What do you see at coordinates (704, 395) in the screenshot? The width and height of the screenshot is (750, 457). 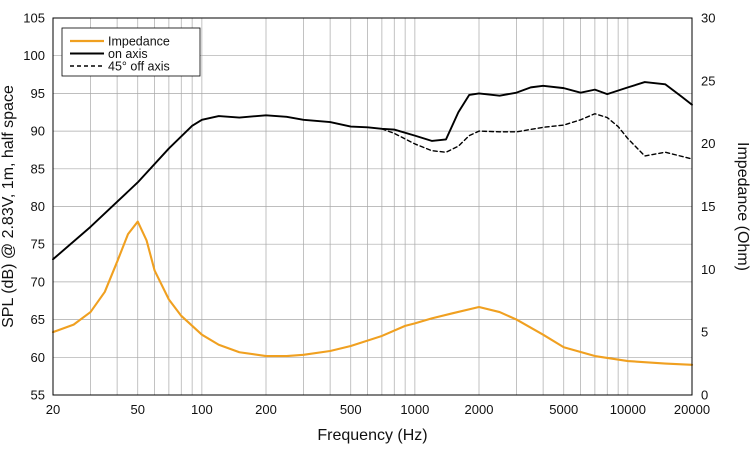 I see `y2-tick-label: 0` at bounding box center [704, 395].